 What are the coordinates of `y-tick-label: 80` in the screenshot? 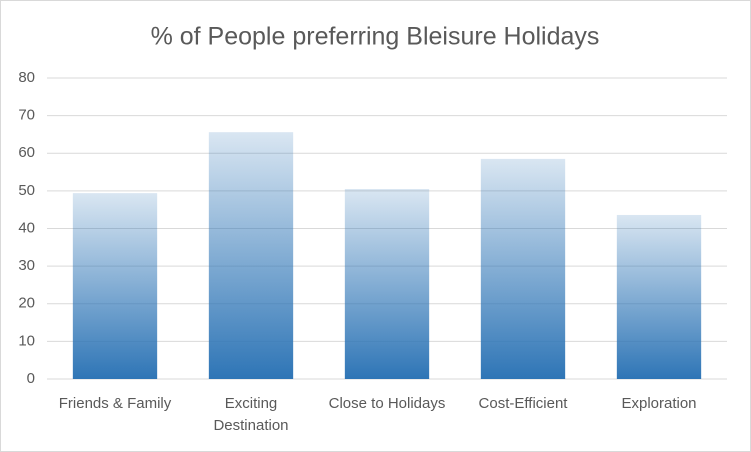 It's located at (26, 77).